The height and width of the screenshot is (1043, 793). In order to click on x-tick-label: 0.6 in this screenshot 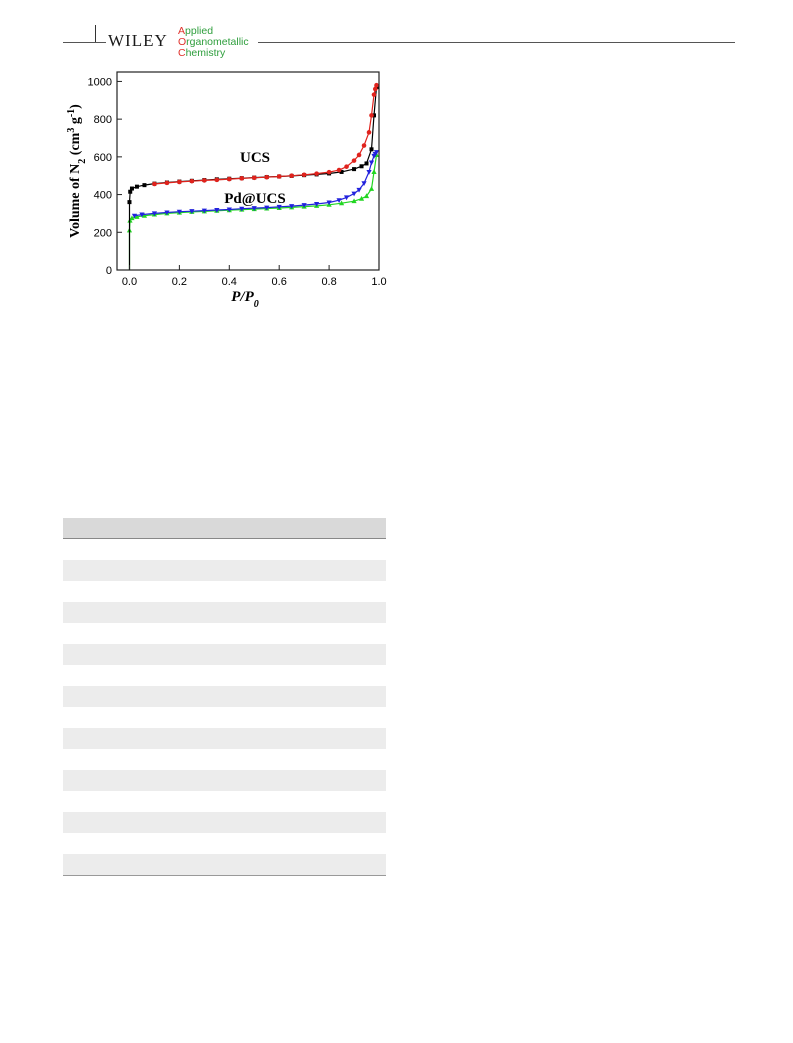, I will do `click(279, 282)`.